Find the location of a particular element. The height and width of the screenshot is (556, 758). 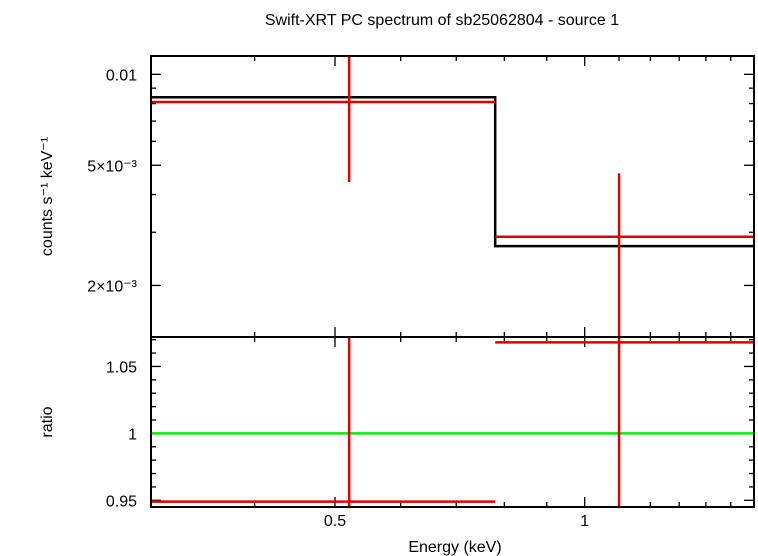

x-tick-label: 0.5 is located at coordinates (335, 521).